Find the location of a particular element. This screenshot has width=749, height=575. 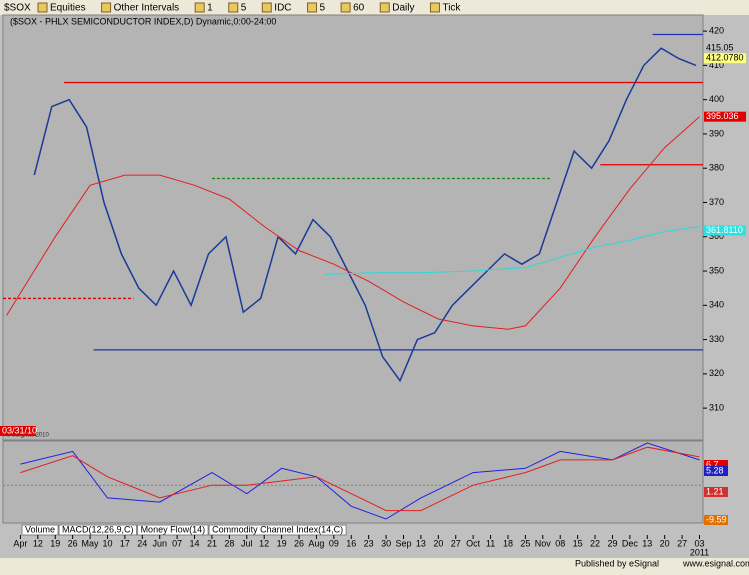

start-date: 03/31/10 is located at coordinates (19, 430).